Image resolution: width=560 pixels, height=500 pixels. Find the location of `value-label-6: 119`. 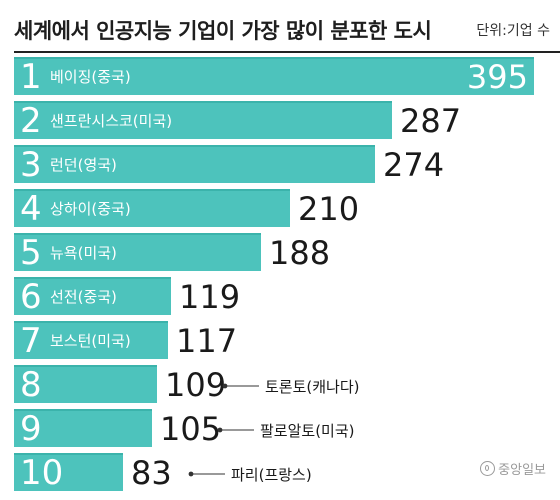

value-label-6: 119 is located at coordinates (209, 297).